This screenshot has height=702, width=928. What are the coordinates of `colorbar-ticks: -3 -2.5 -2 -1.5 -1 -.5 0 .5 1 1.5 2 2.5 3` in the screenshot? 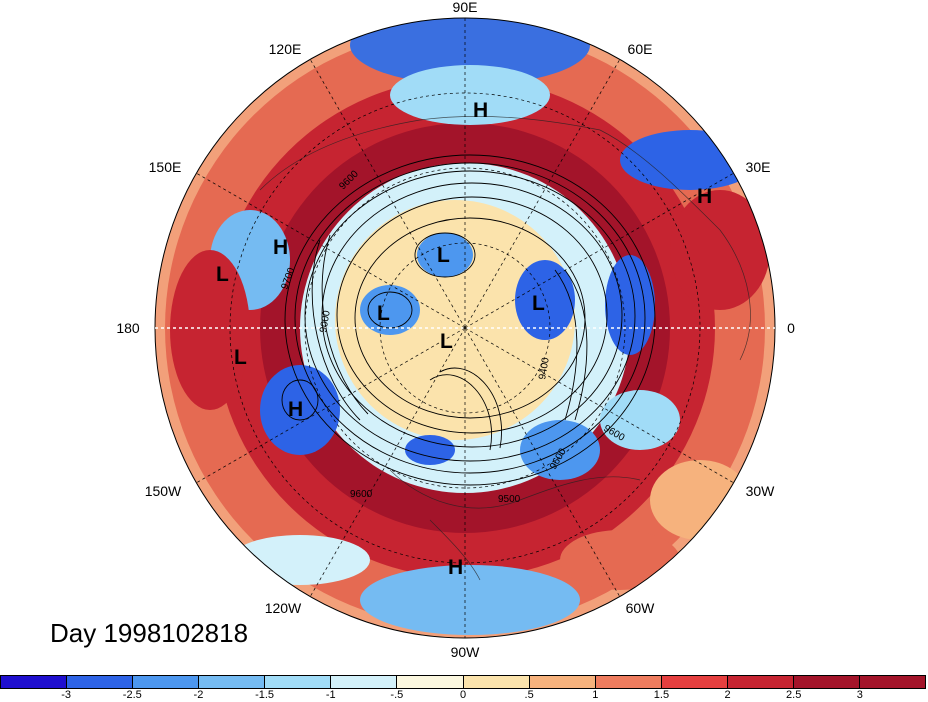 It's located at (464, 695).